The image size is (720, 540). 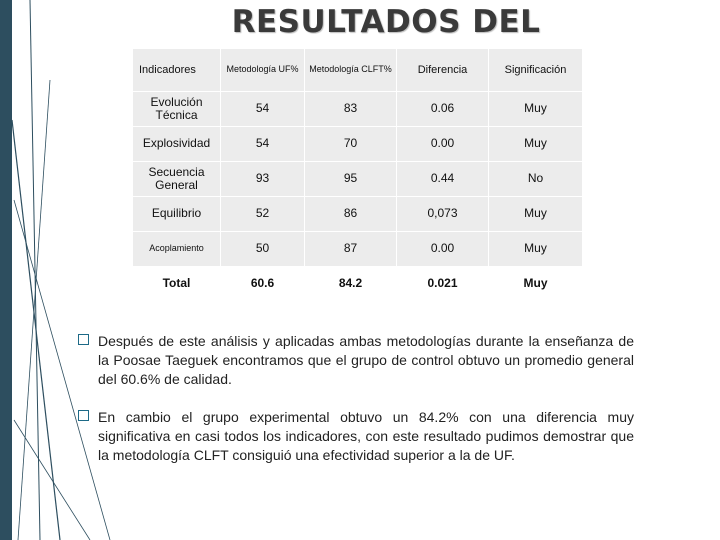 What do you see at coordinates (535, 284) in the screenshot?
I see `total-significacion: Muy` at bounding box center [535, 284].